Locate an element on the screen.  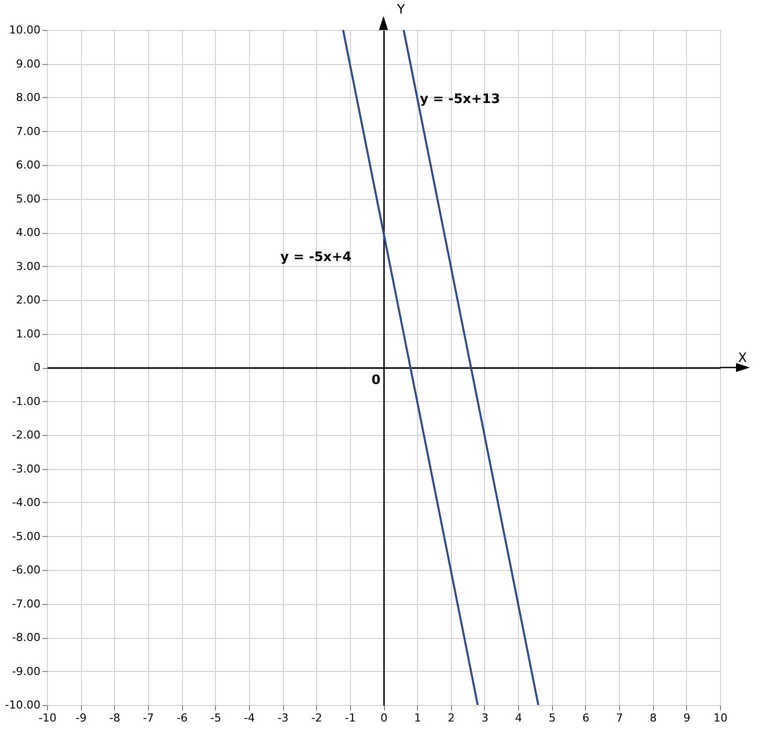
y-tick-label: -10.00 is located at coordinates (22, 705).